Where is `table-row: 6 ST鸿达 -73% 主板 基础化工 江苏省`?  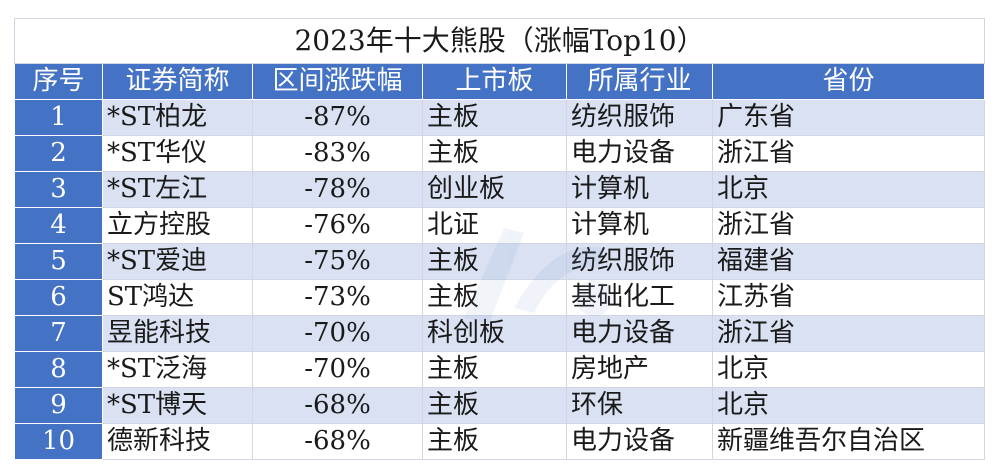 table-row: 6 ST鸿达 -73% 主板 基础化工 江苏省 is located at coordinates (500, 297).